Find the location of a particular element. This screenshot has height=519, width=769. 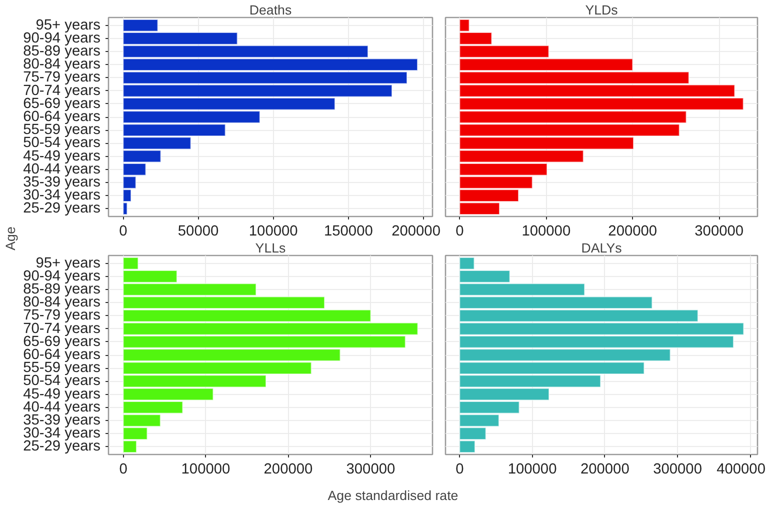

y-axis-title: Age is located at coordinates (10, 238).